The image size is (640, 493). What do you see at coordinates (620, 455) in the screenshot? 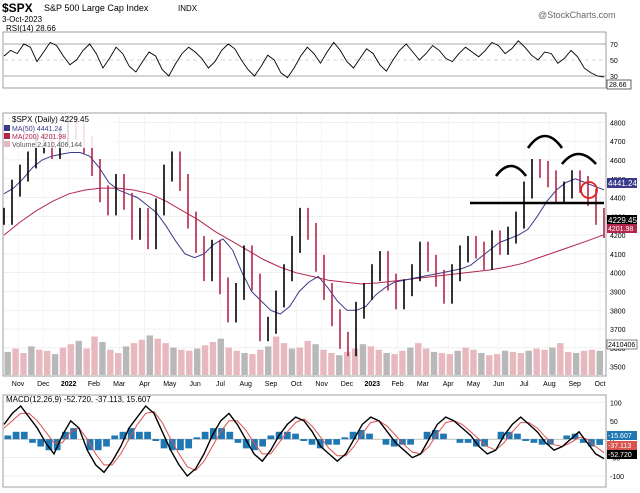
I see `macd-value-label: -52.720` at bounding box center [620, 455].